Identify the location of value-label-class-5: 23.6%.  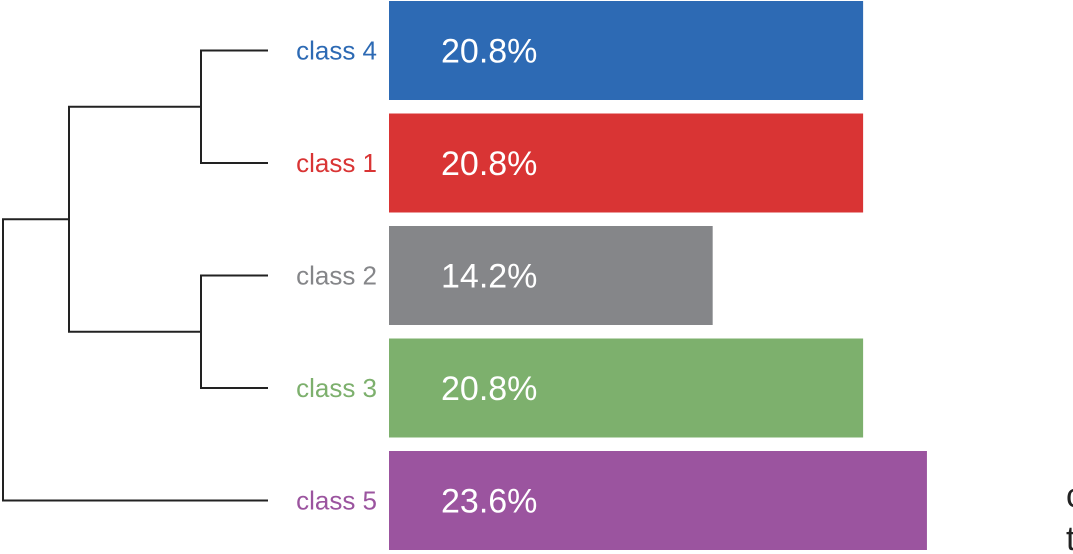
(489, 502).